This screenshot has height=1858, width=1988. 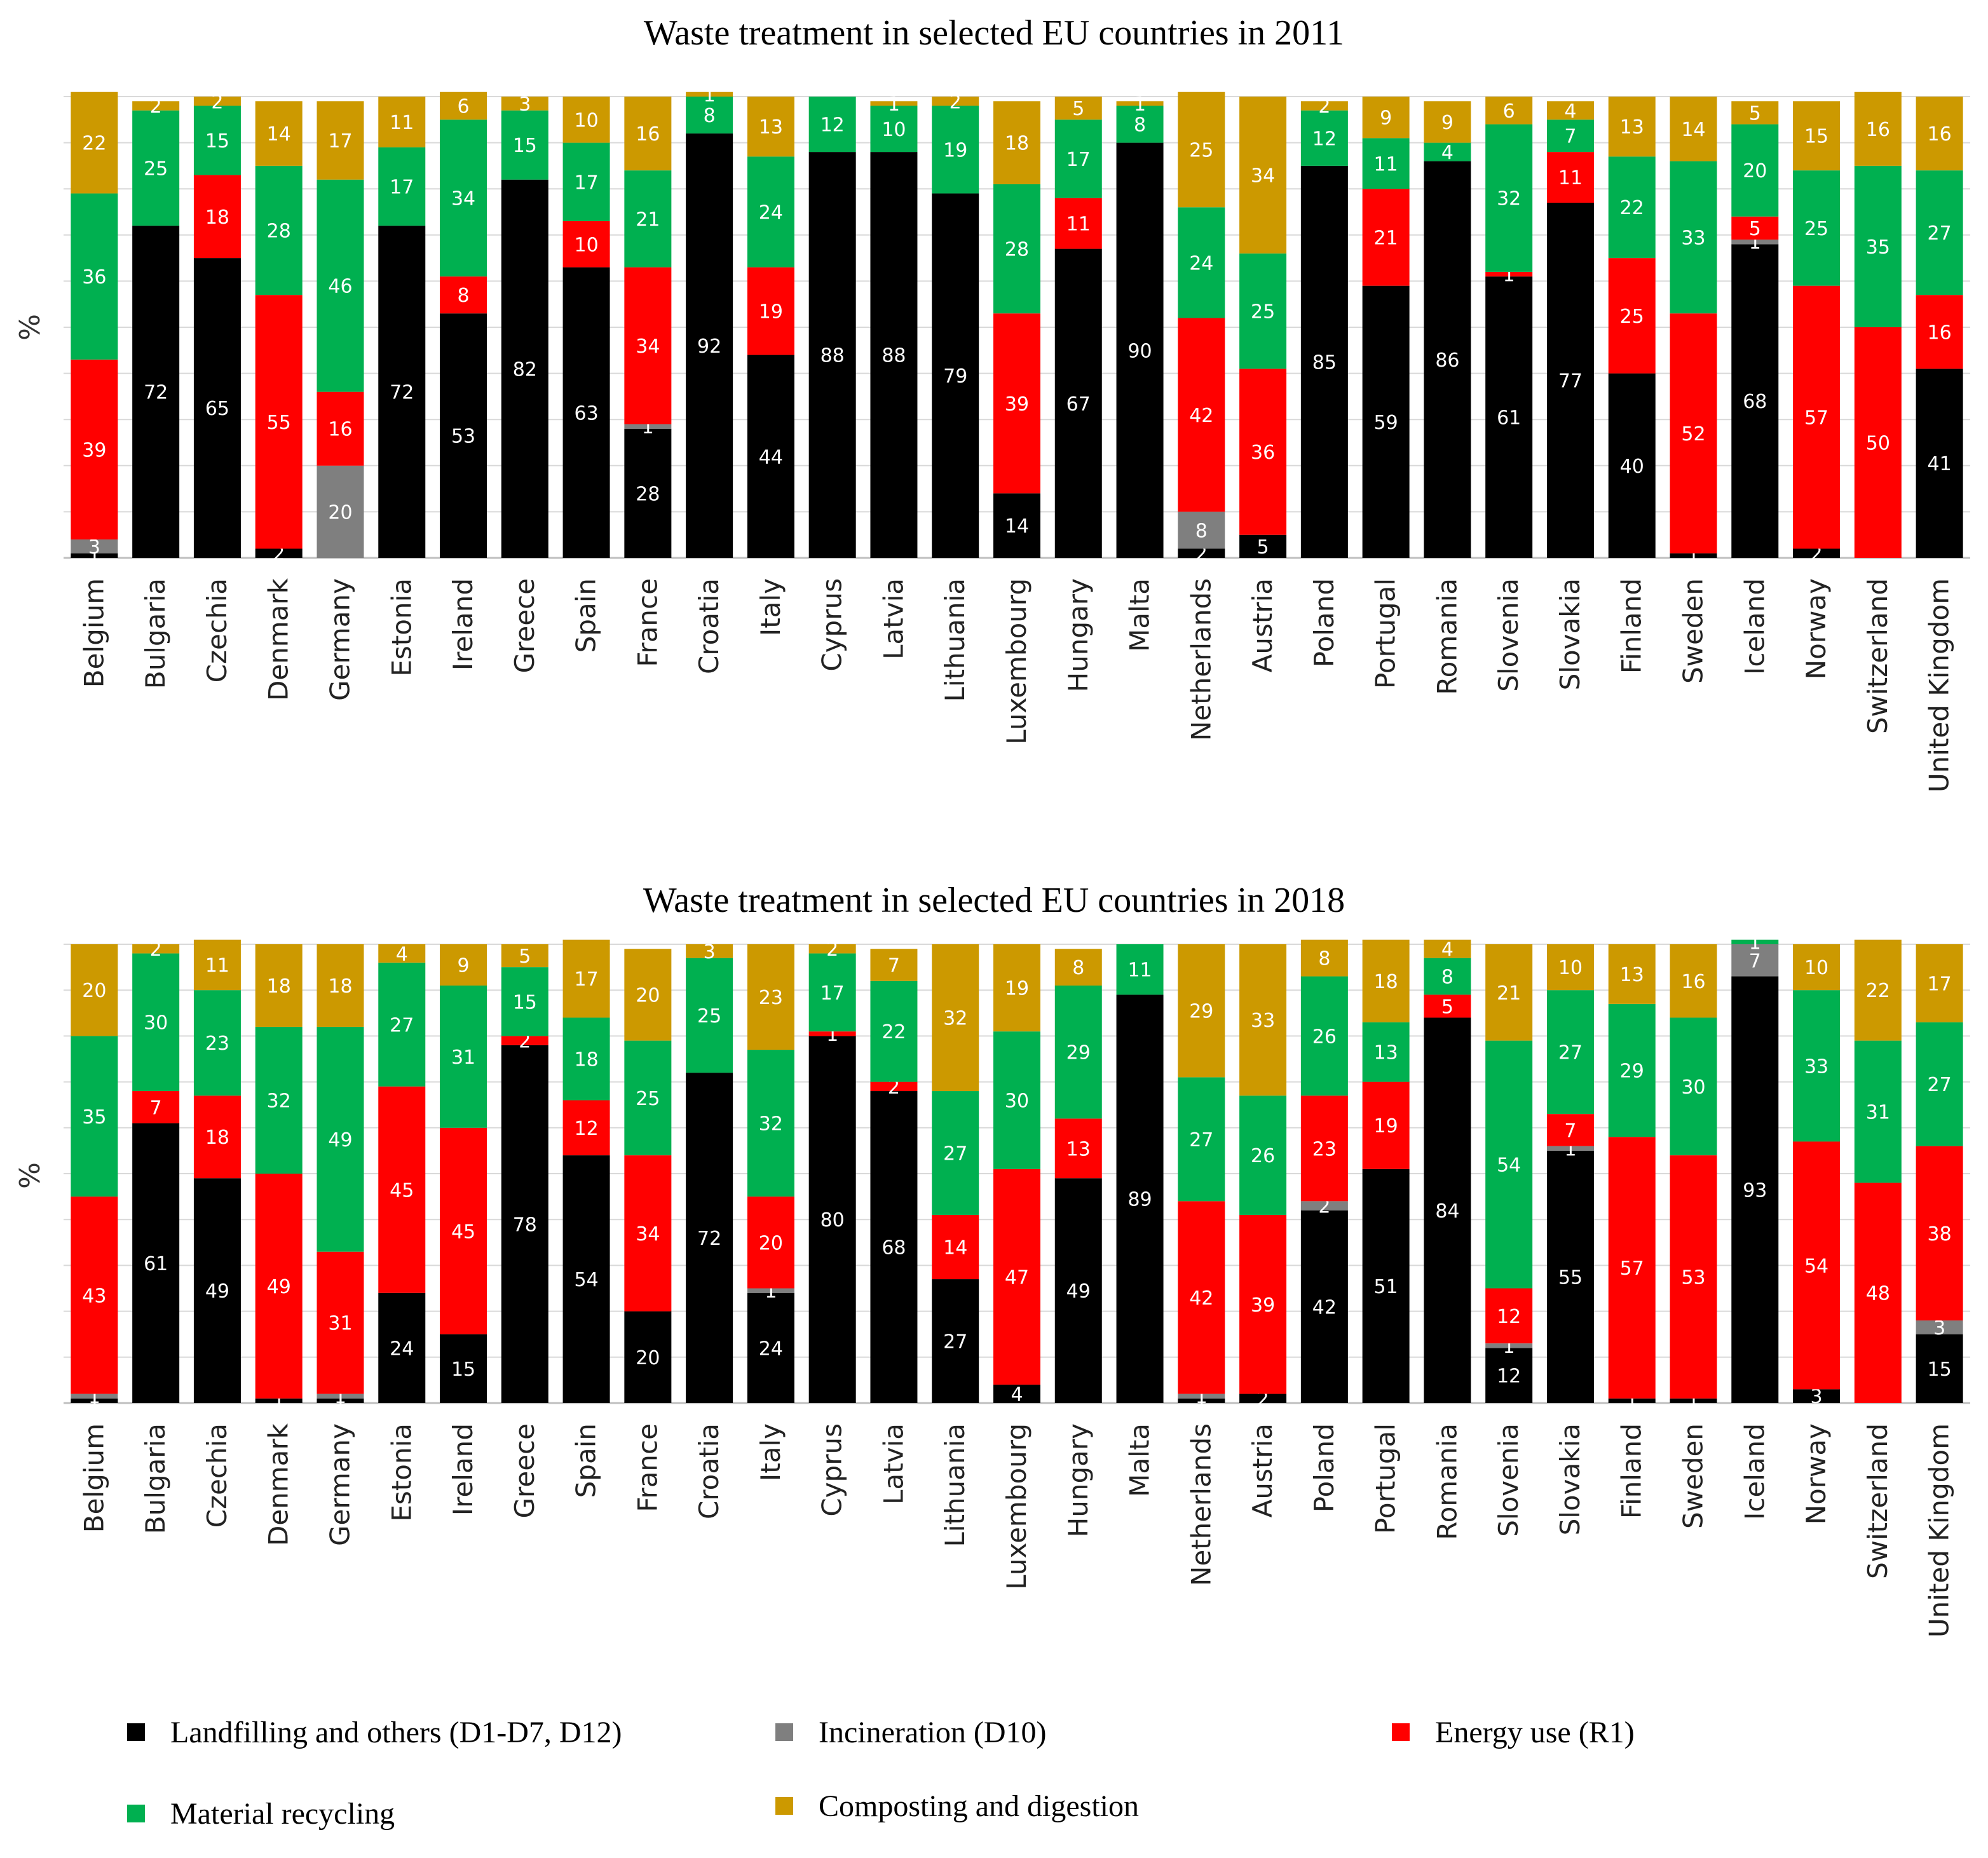 What do you see at coordinates (1755, 960) in the screenshot?
I see `bar-segment-incineration-d10` at bounding box center [1755, 960].